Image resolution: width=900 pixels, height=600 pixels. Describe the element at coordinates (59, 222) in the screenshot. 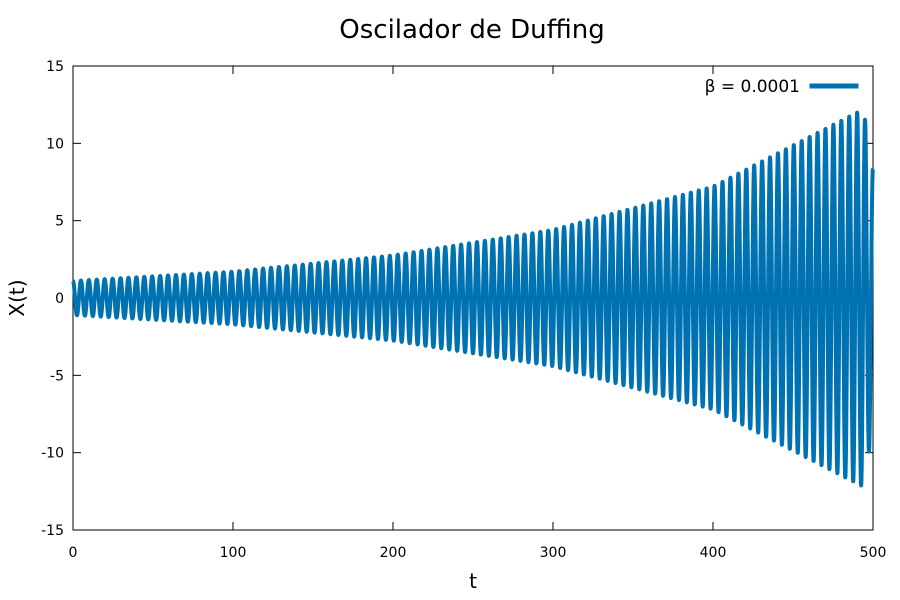

I see `y-tick-label: 5` at that location.